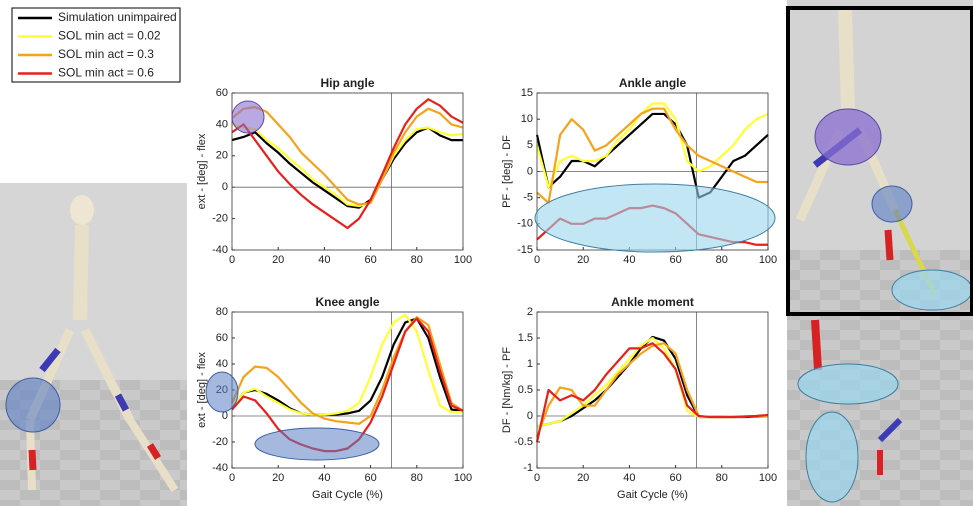  What do you see at coordinates (652, 302) in the screenshot?
I see `chart-title: Ankle moment` at bounding box center [652, 302].